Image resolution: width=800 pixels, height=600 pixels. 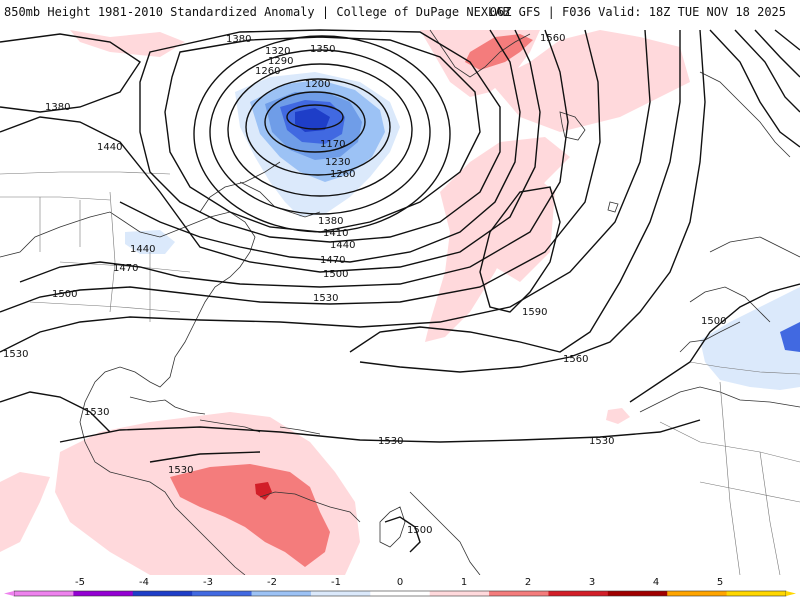 I want to click on contour-label: 1590, so click(x=534, y=312).